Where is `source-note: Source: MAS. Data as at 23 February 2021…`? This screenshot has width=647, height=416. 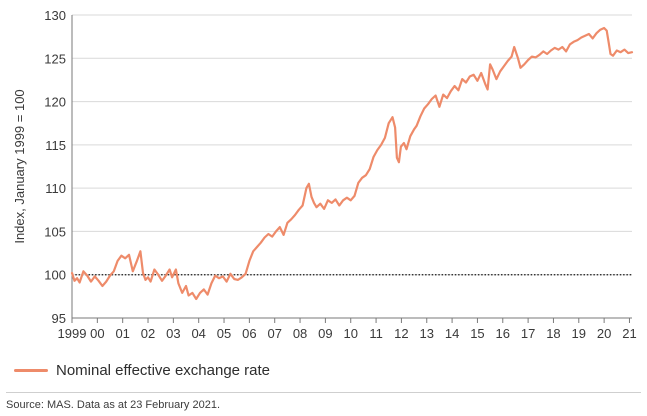
source-note: Source: MAS. Data as at 23 February 2021… is located at coordinates (113, 405).